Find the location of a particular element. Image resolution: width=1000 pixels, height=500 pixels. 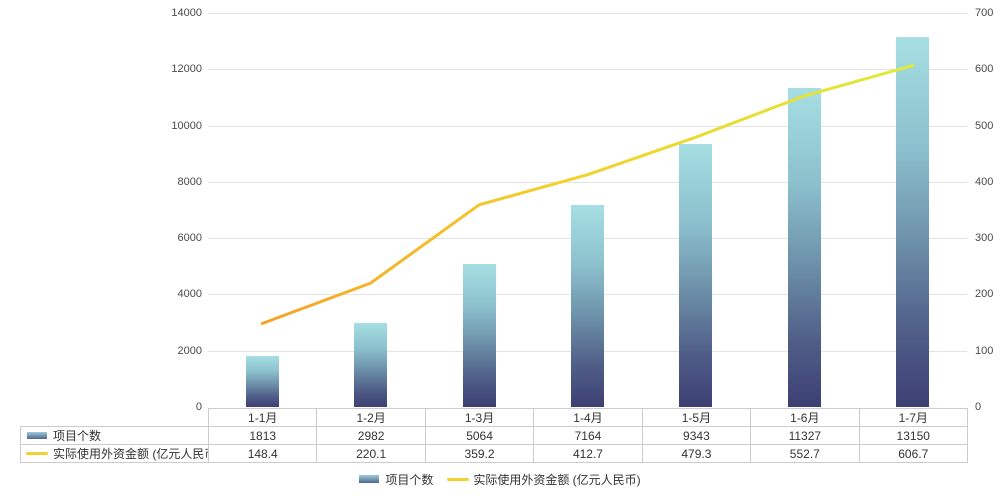

series-row-header: 项目个数 is located at coordinates (114, 435).